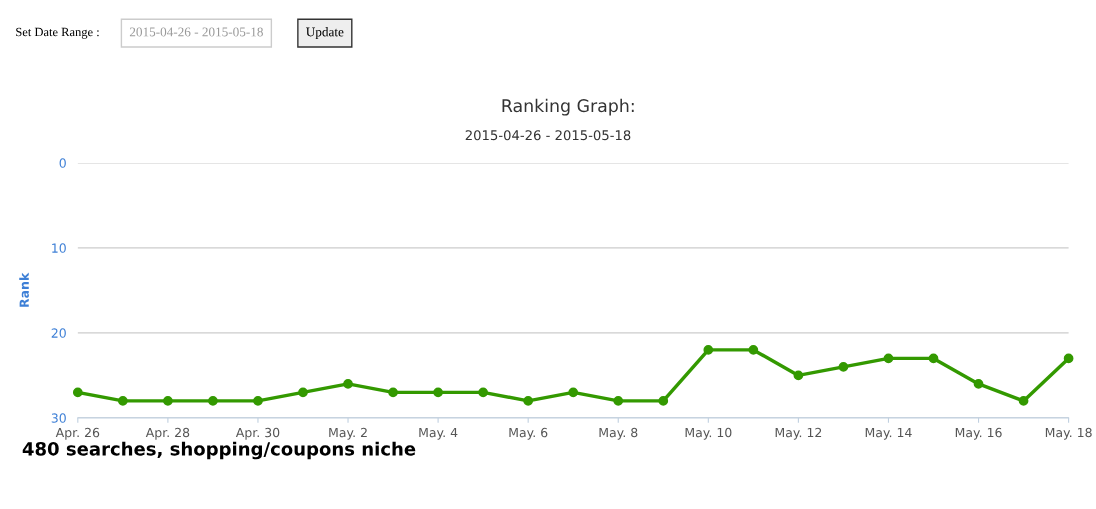 The width and height of the screenshot is (1096, 509). What do you see at coordinates (528, 433) in the screenshot?
I see `x-tick-label: May. 6` at bounding box center [528, 433].